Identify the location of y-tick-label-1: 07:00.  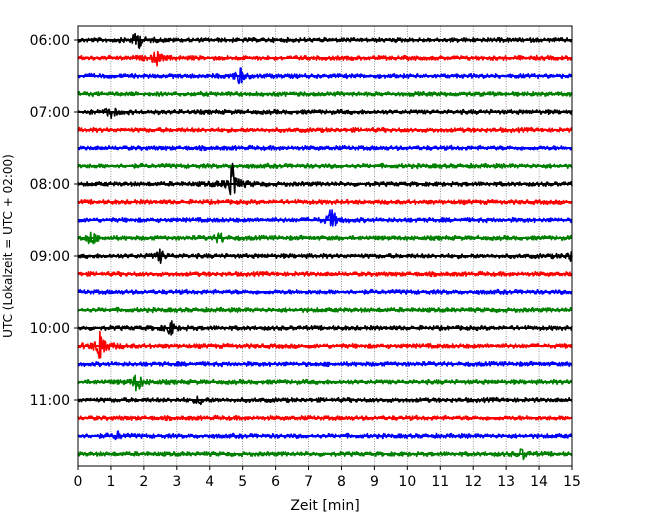
(50, 113).